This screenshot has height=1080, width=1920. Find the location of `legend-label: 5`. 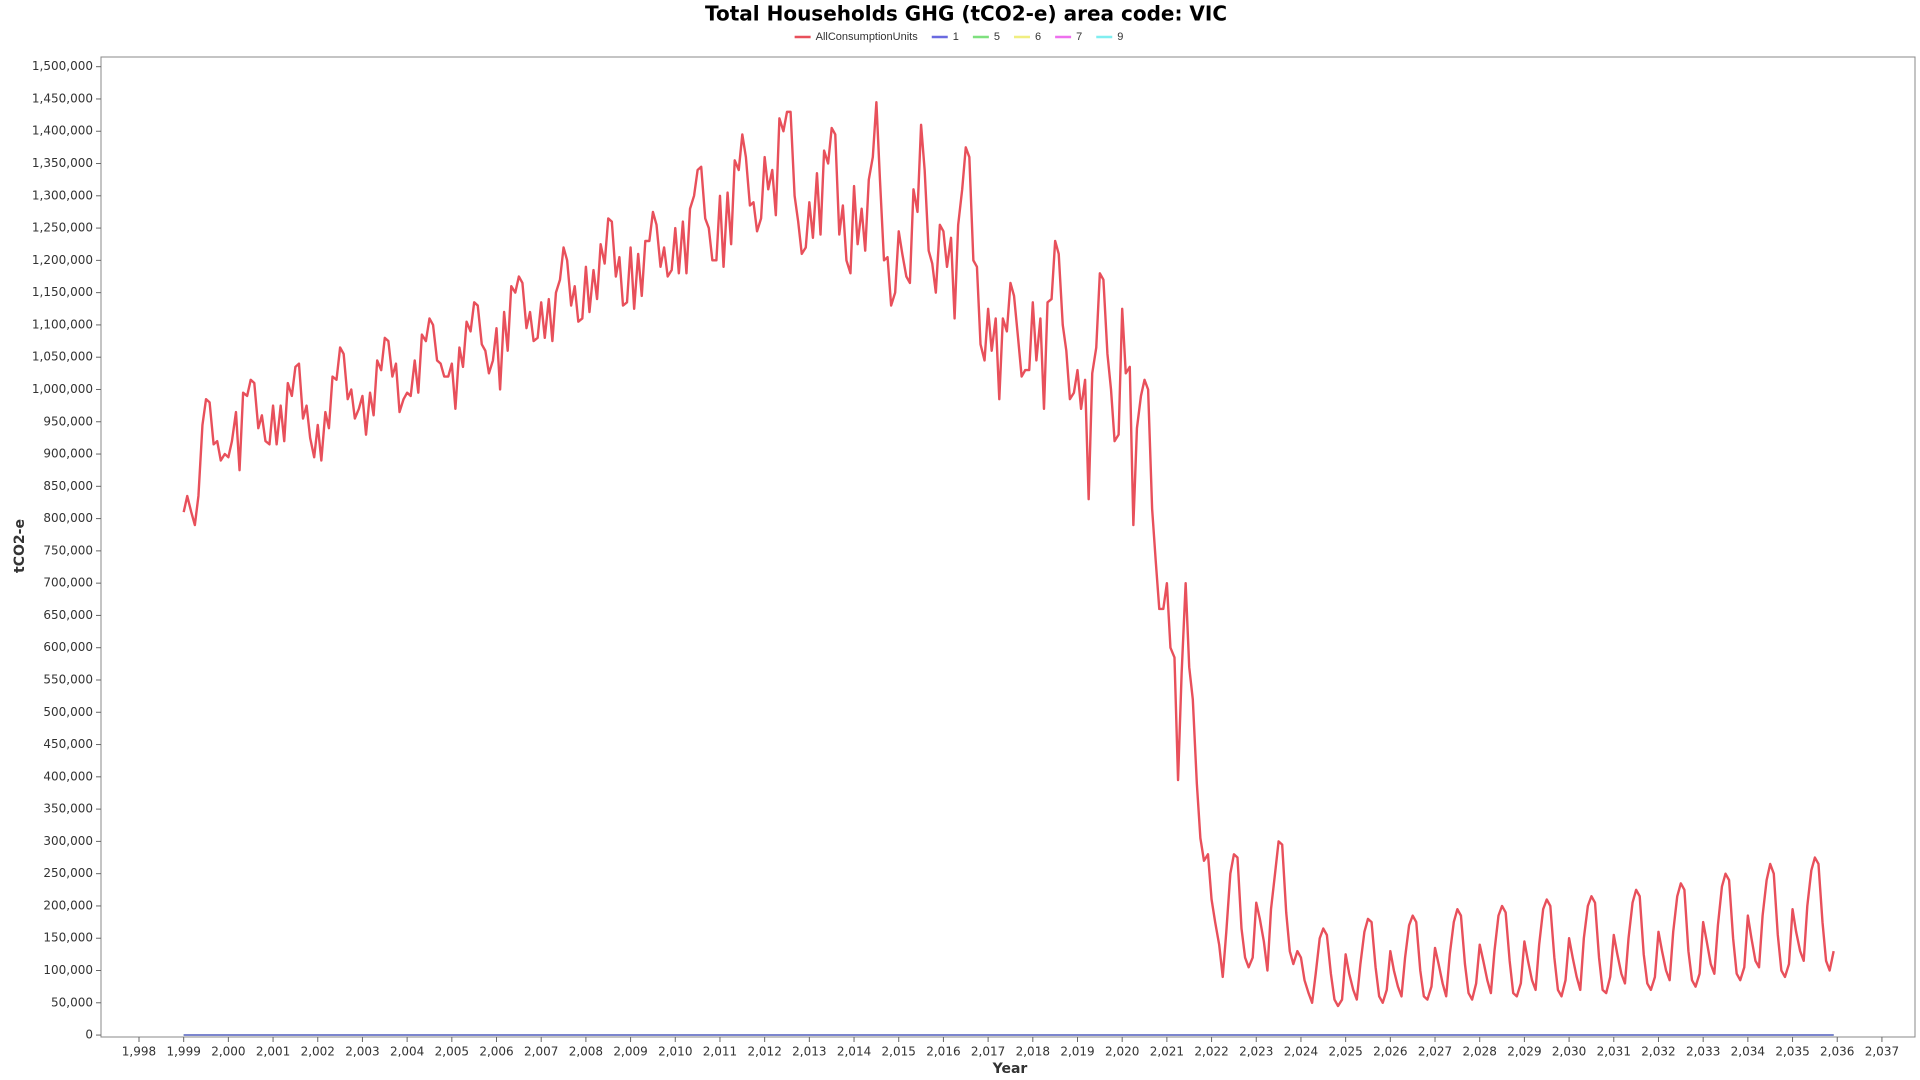

legend-label: 5 is located at coordinates (997, 37).